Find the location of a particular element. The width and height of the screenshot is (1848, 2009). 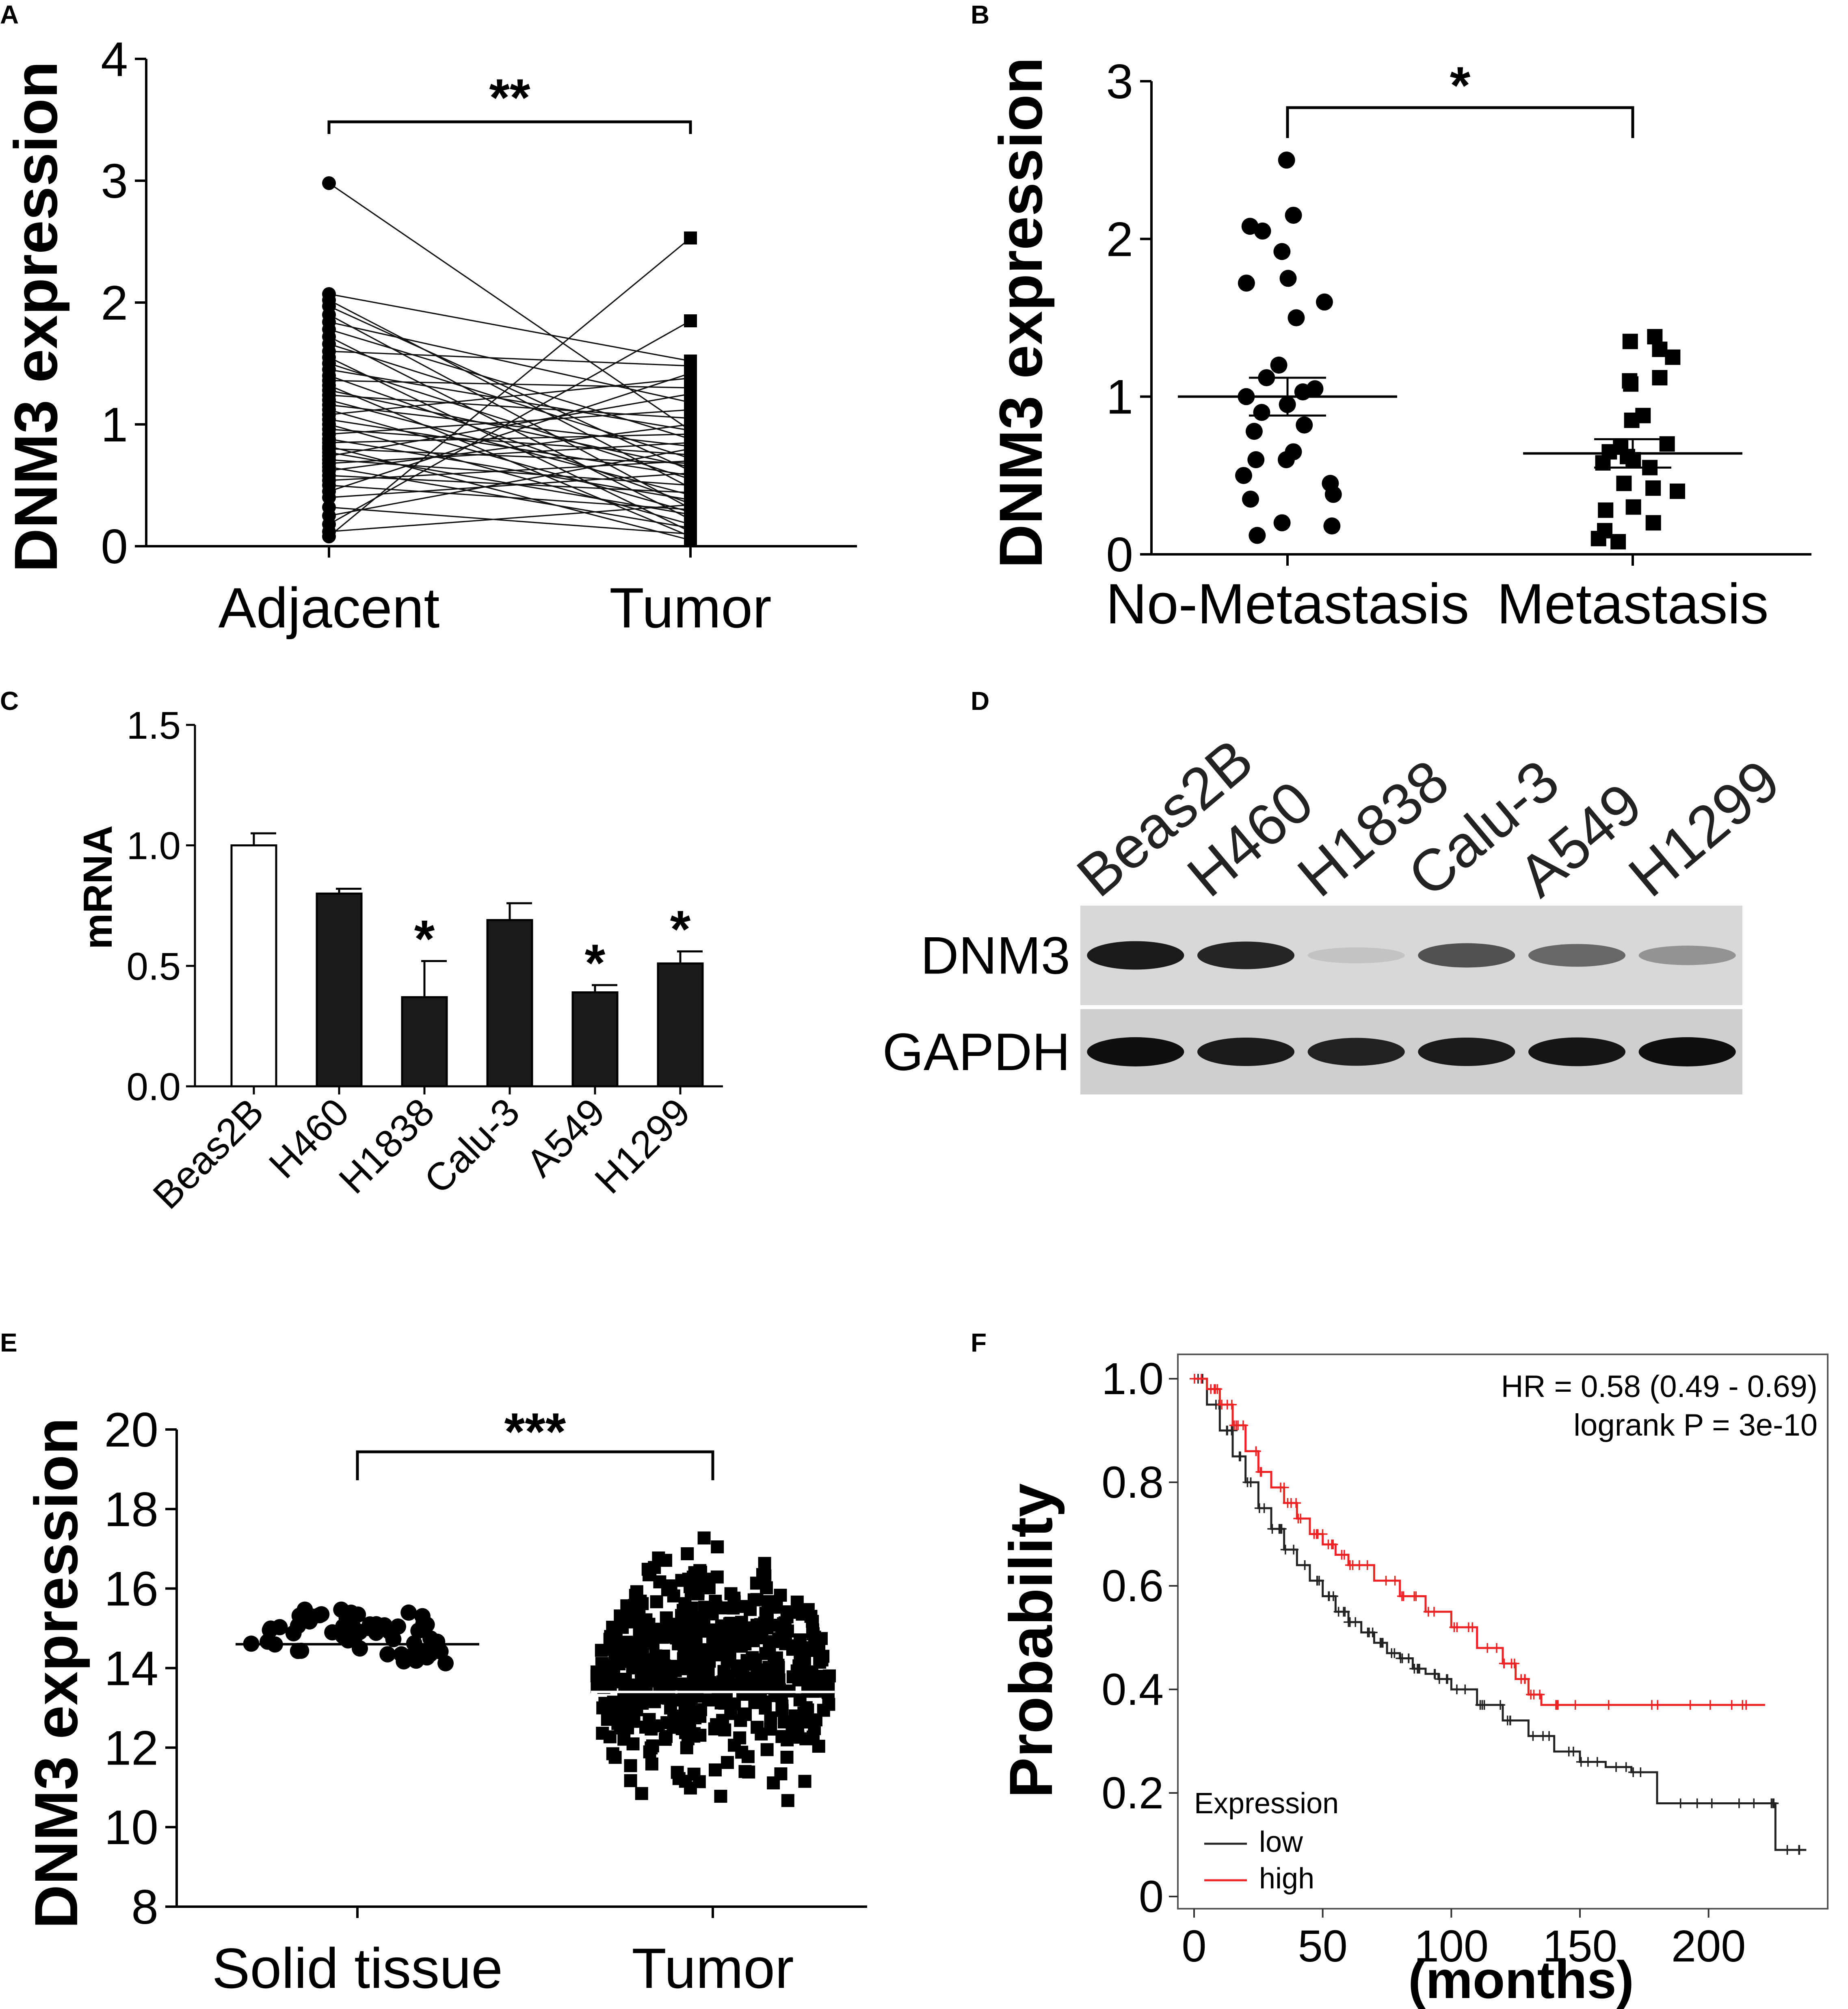

panel-e-significance: *** is located at coordinates (535, 1431).